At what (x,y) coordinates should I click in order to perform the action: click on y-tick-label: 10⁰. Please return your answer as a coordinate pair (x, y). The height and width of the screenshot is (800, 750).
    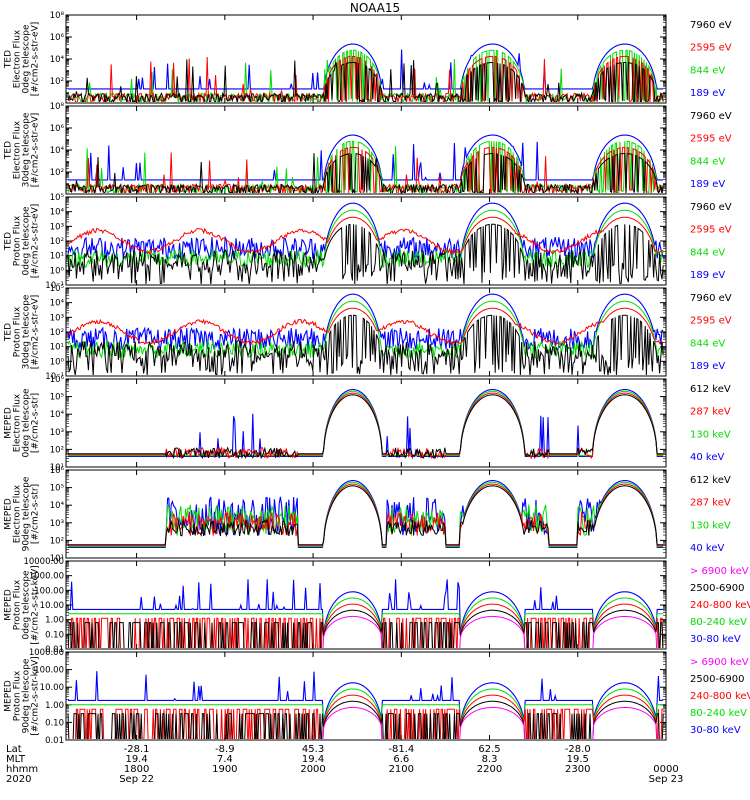
    Looking at the image, I should click on (57, 362).